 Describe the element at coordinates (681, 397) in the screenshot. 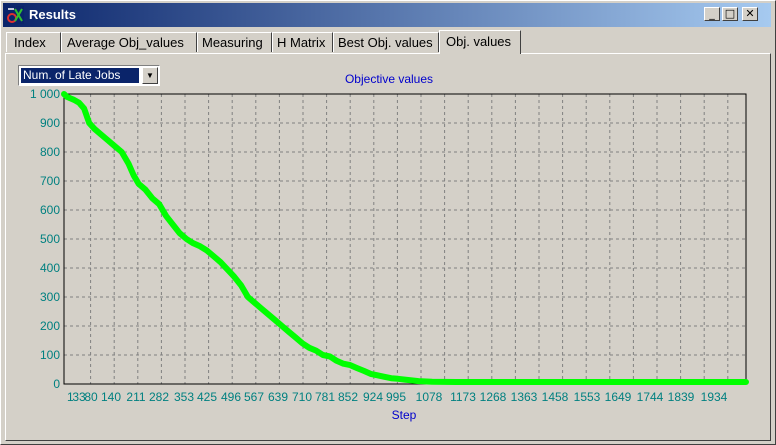

I see `x-tick-label: 1839` at that location.